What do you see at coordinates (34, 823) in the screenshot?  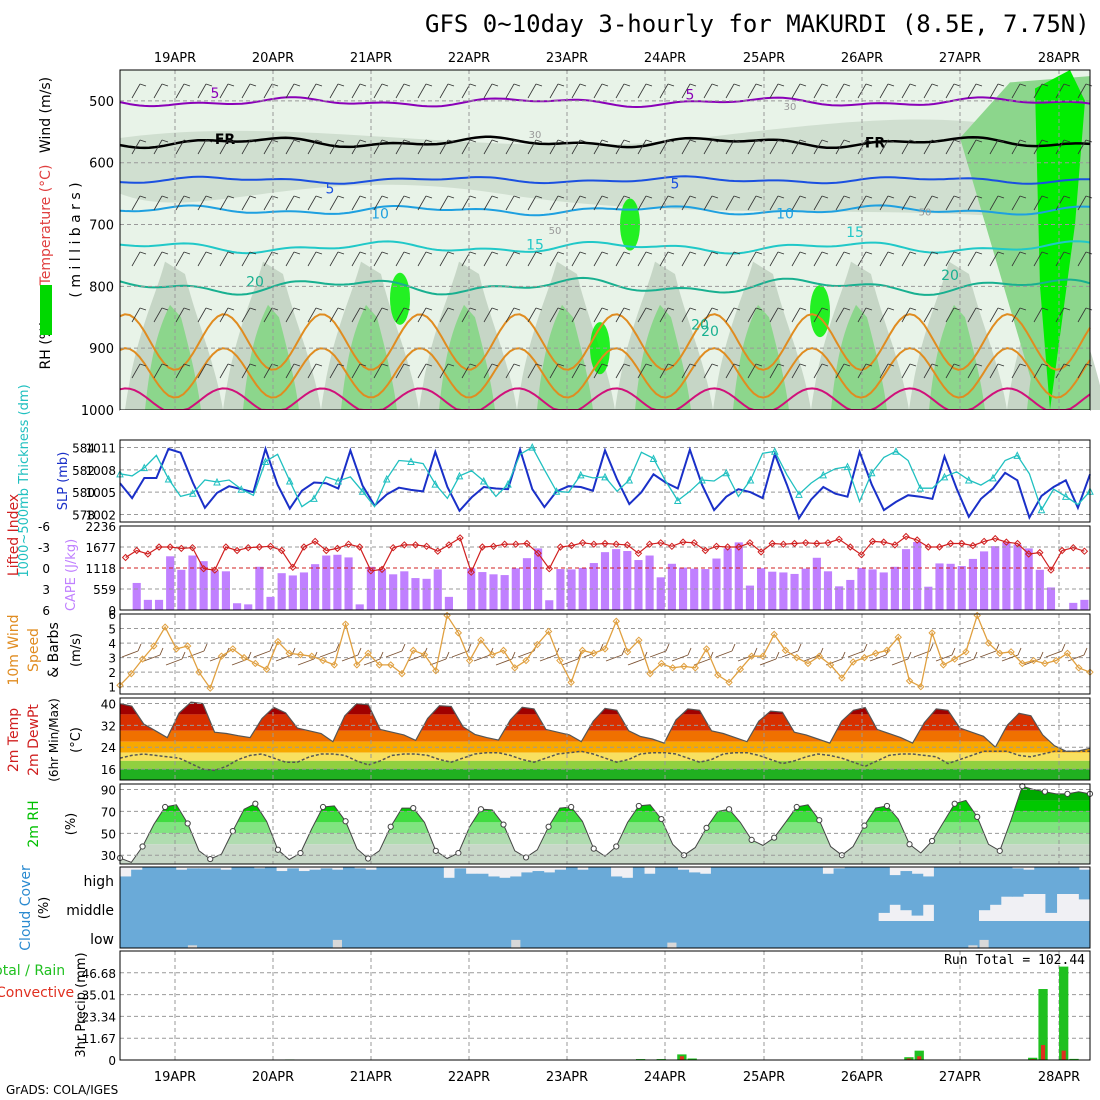 I see `ylabel-rh2m: 2m RH` at bounding box center [34, 823].